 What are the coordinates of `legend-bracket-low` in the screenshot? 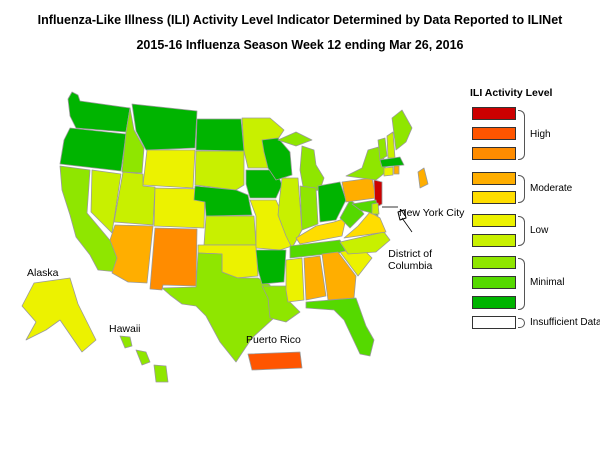 It's located at (521, 231).